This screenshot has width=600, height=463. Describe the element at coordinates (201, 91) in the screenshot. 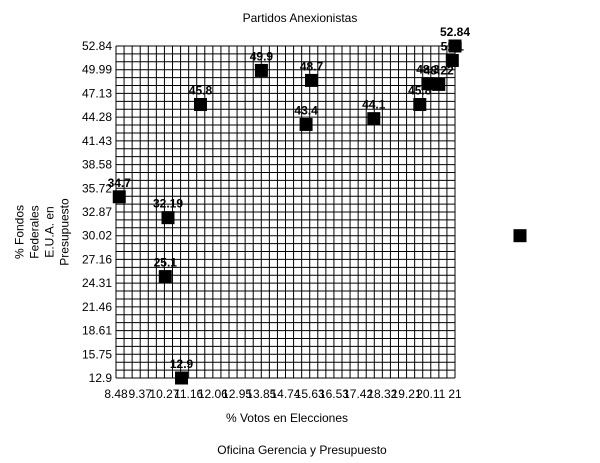

I see `data-point-label: 45.8` at that location.